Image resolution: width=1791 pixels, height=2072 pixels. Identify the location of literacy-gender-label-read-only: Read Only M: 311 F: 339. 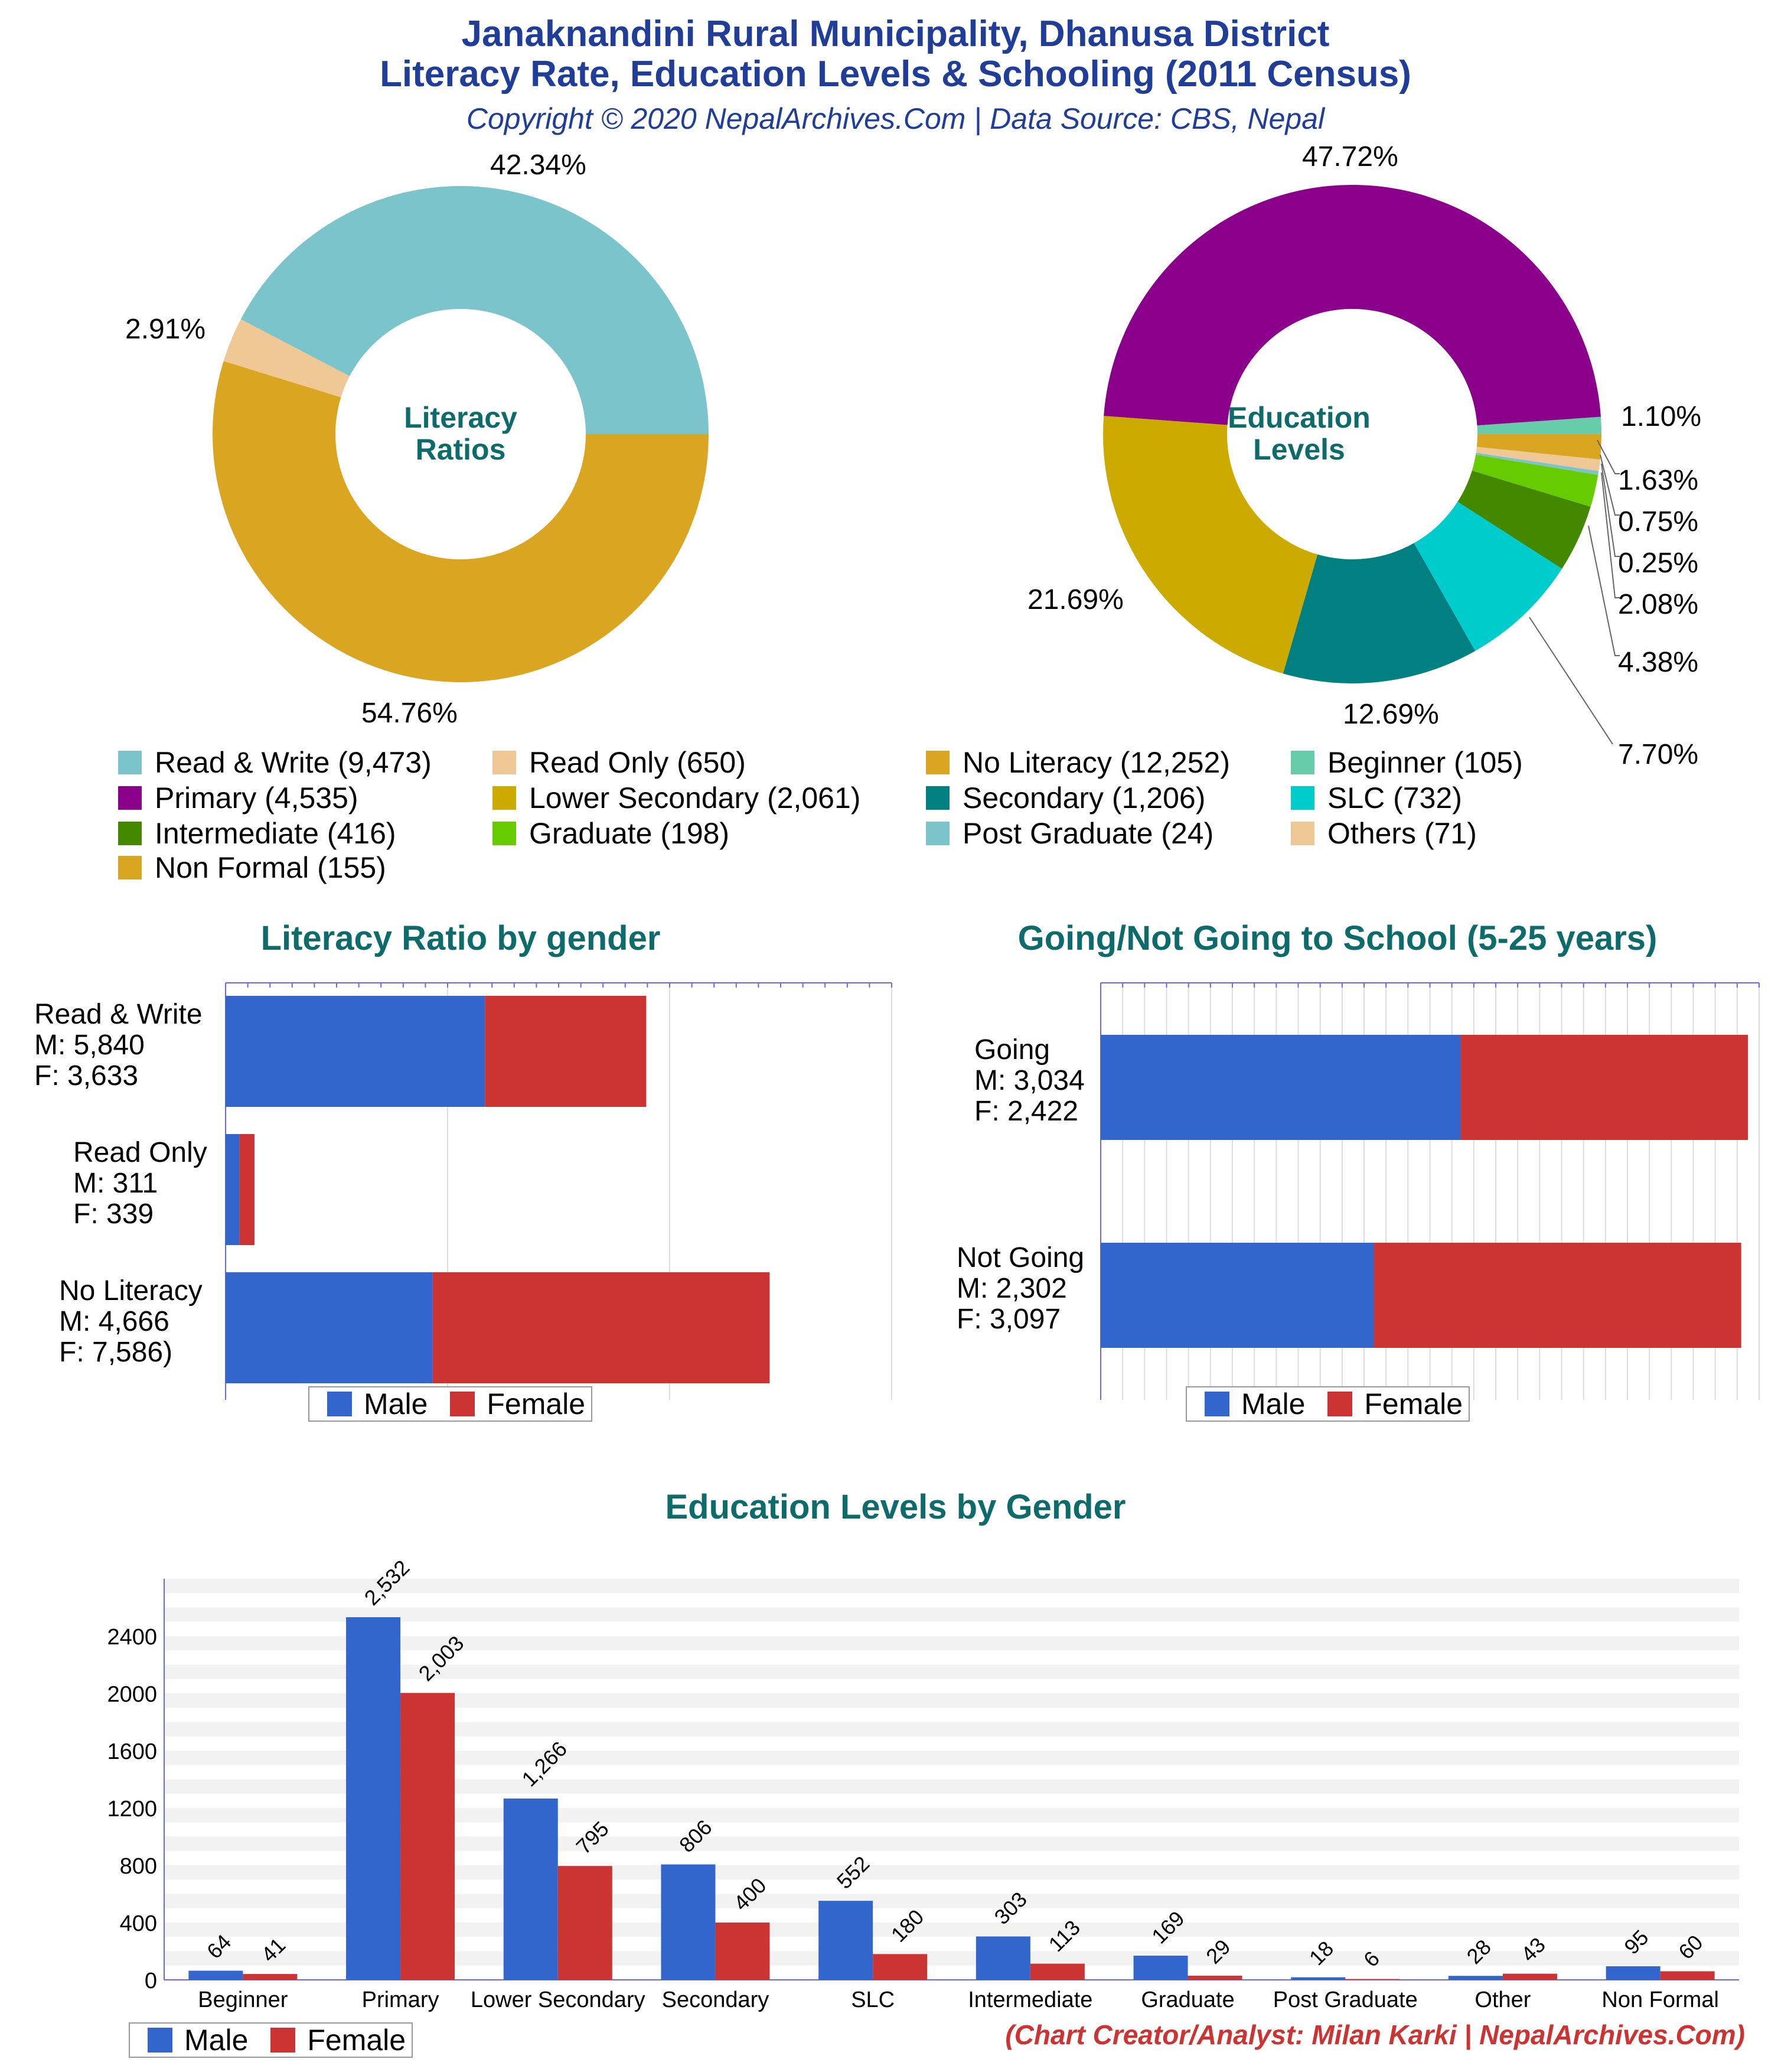
(140, 1183).